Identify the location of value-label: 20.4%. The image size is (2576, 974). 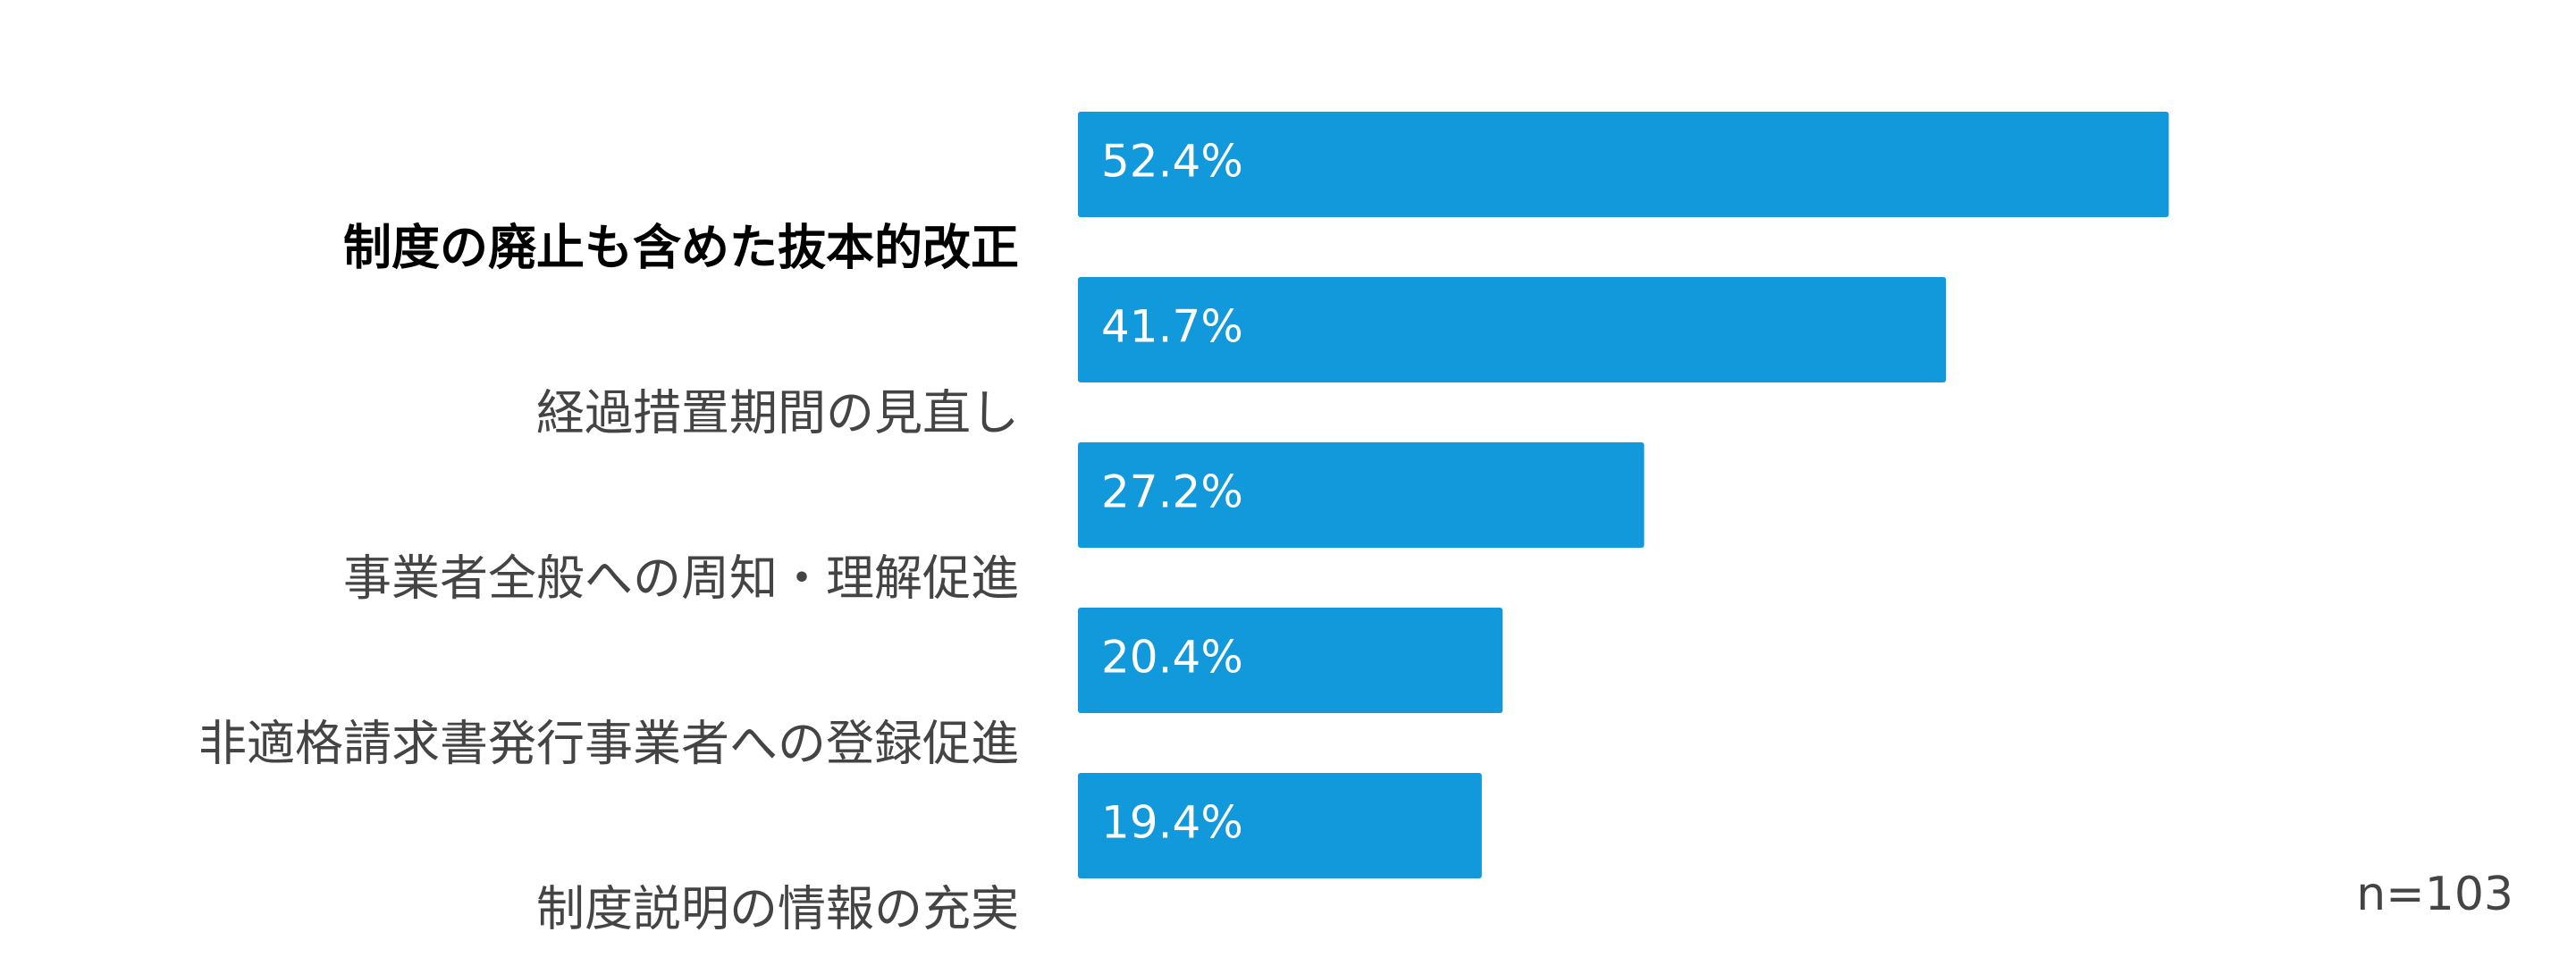
(1172, 658).